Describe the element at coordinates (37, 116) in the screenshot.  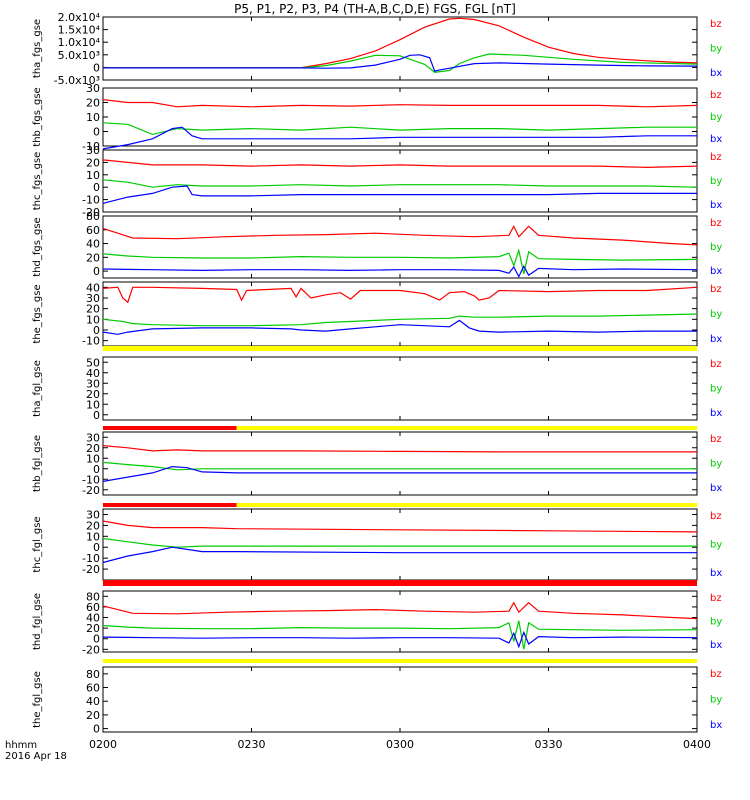
I see `panel-ylabel: thb_fgs_gse` at that location.